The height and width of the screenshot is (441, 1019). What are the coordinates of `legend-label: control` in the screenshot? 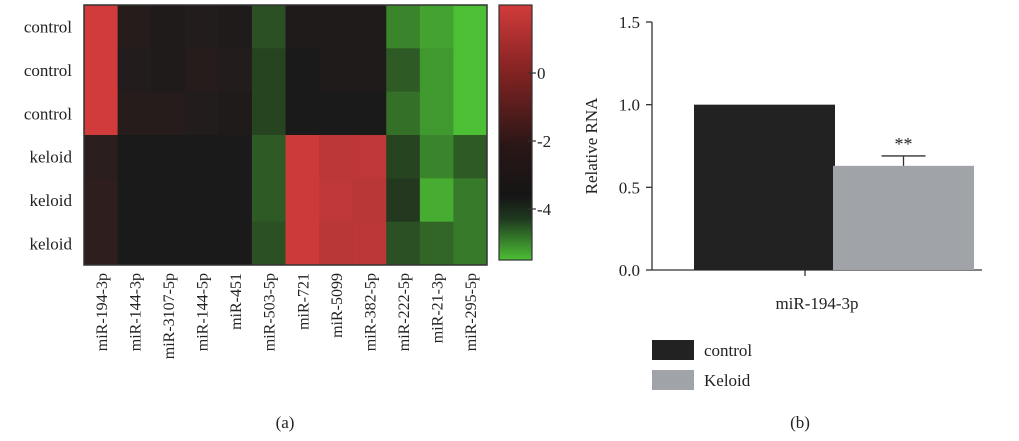 It's located at (728, 350).